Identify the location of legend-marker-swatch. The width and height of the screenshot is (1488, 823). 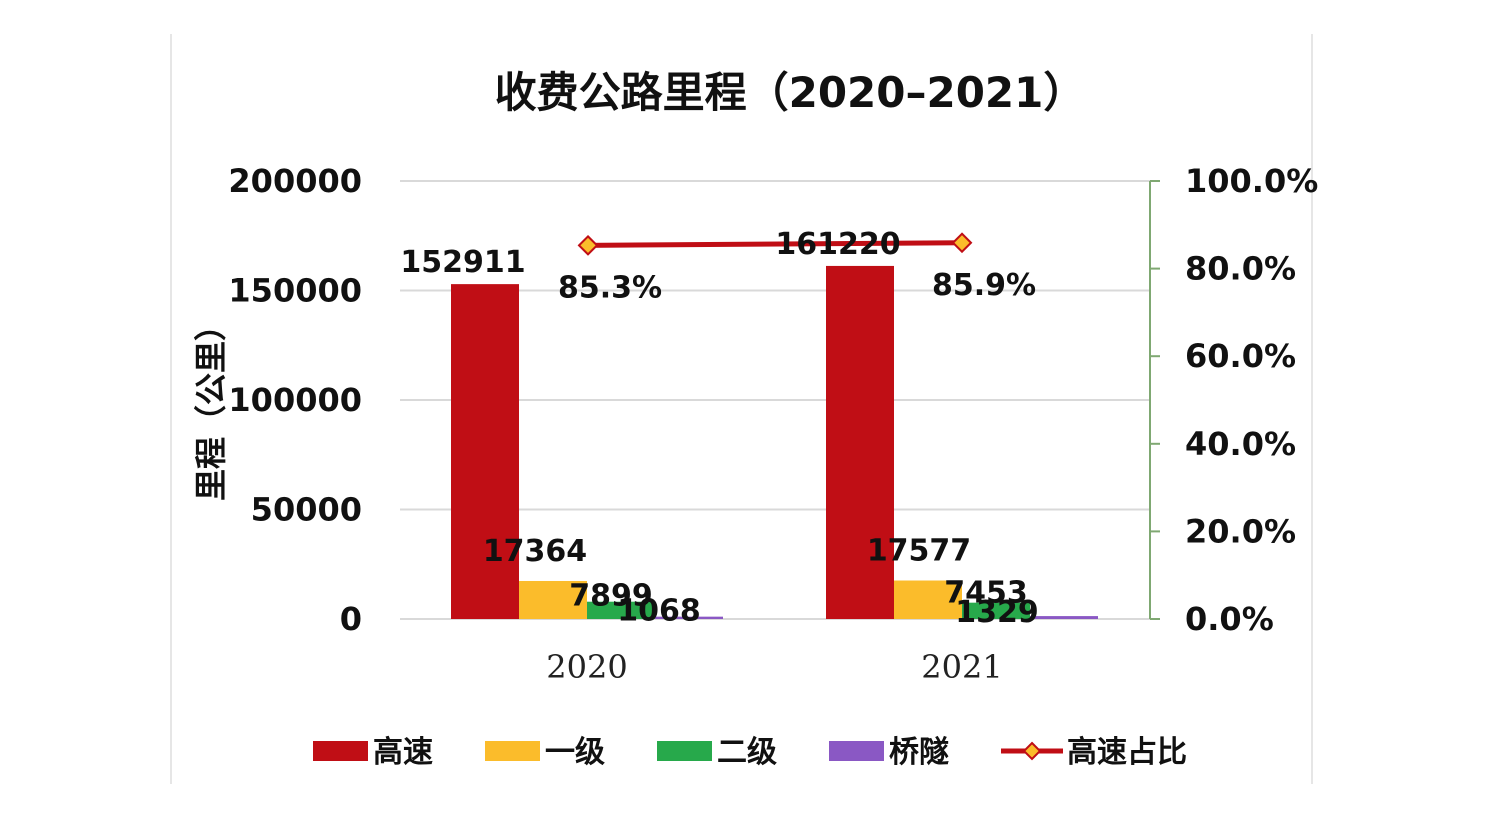
(1032, 751).